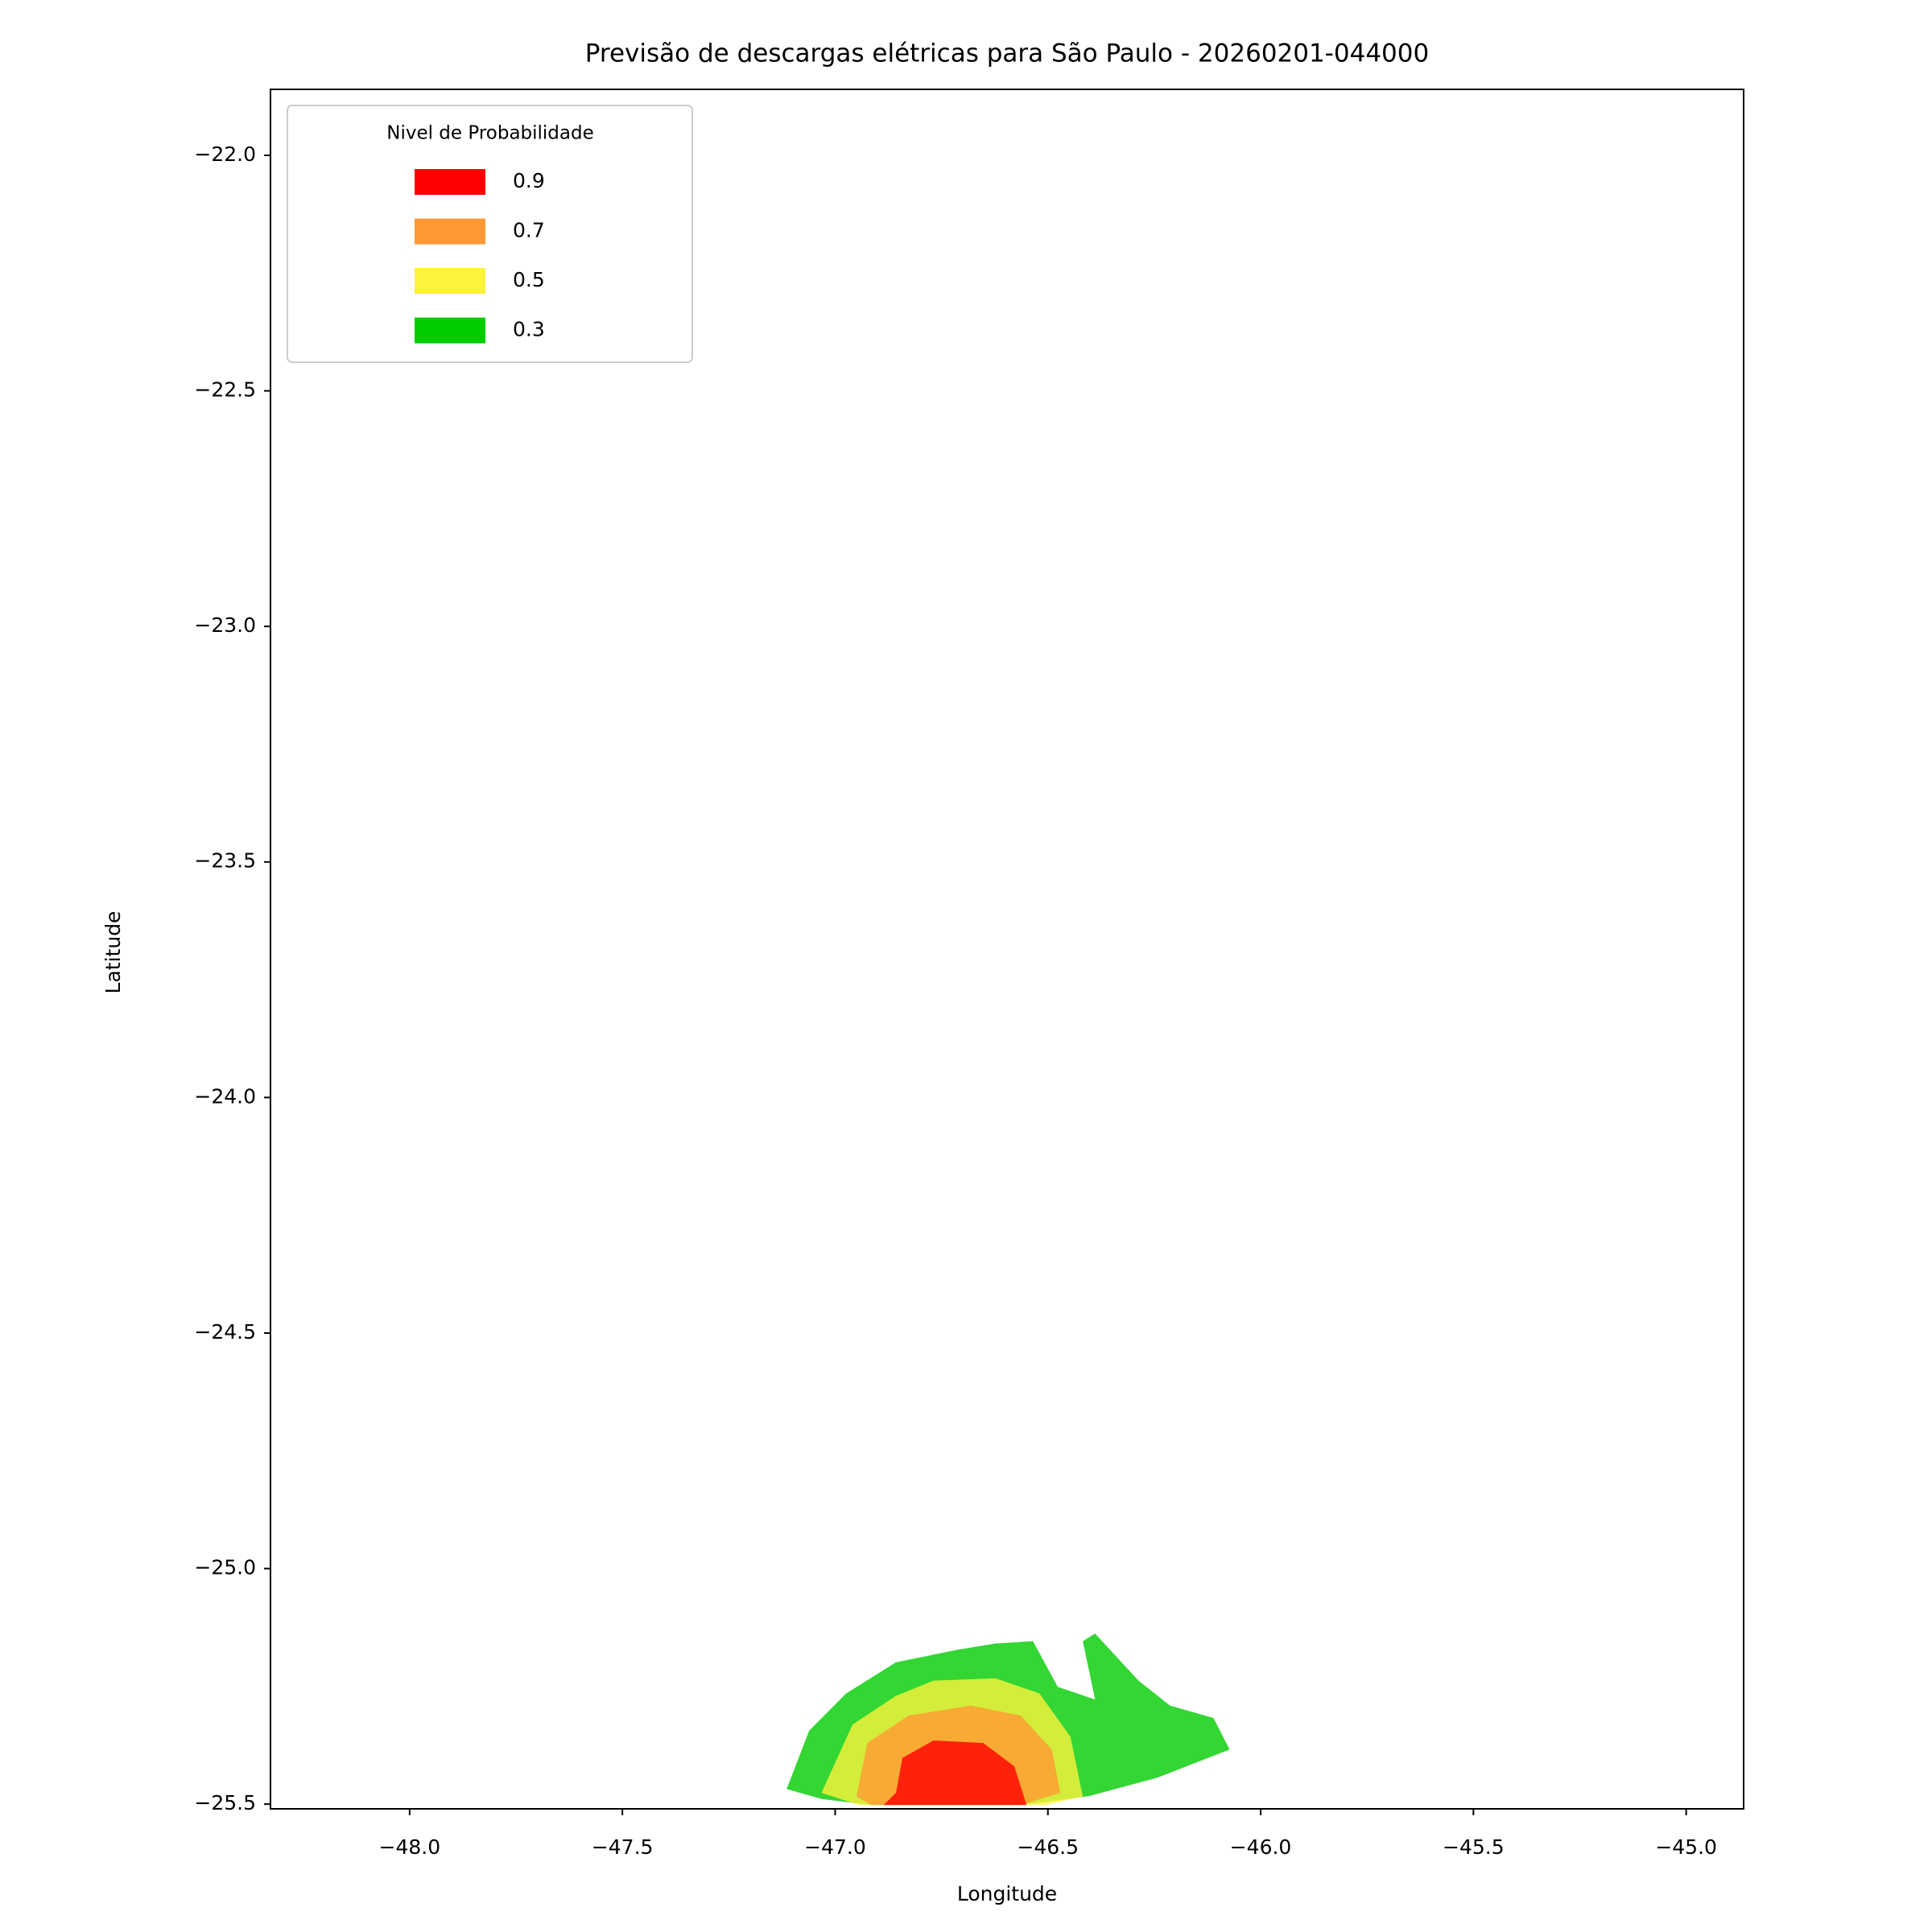 The image size is (1932, 1932). Describe the element at coordinates (490, 133) in the screenshot. I see `legend-title: Nivel de Probabilidade` at that location.